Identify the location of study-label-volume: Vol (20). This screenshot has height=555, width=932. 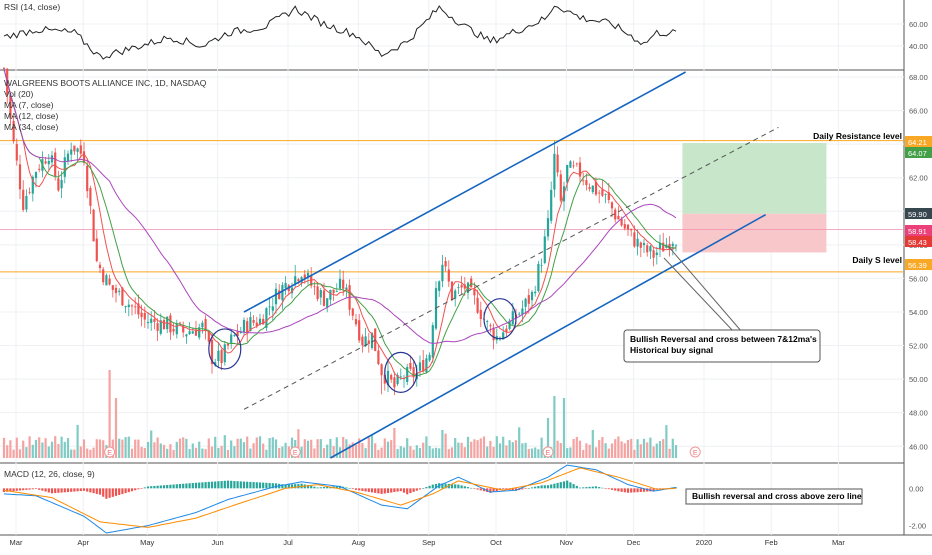
(18, 94).